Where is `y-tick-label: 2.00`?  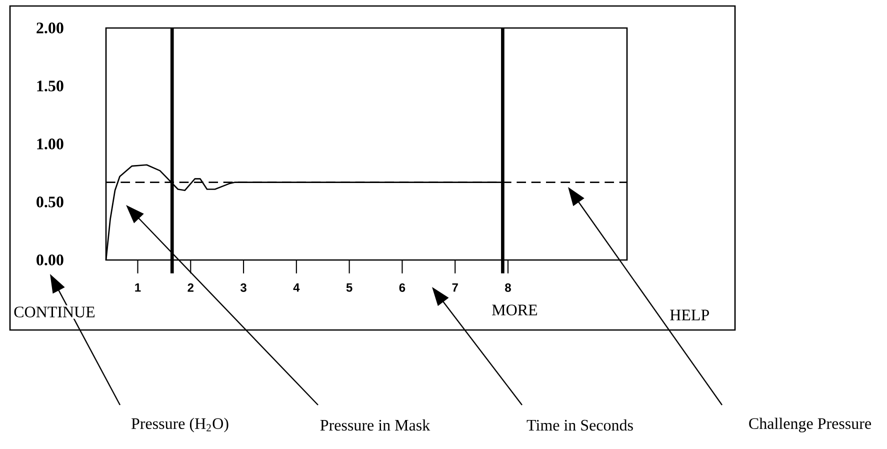 y-tick-label: 2.00 is located at coordinates (50, 28).